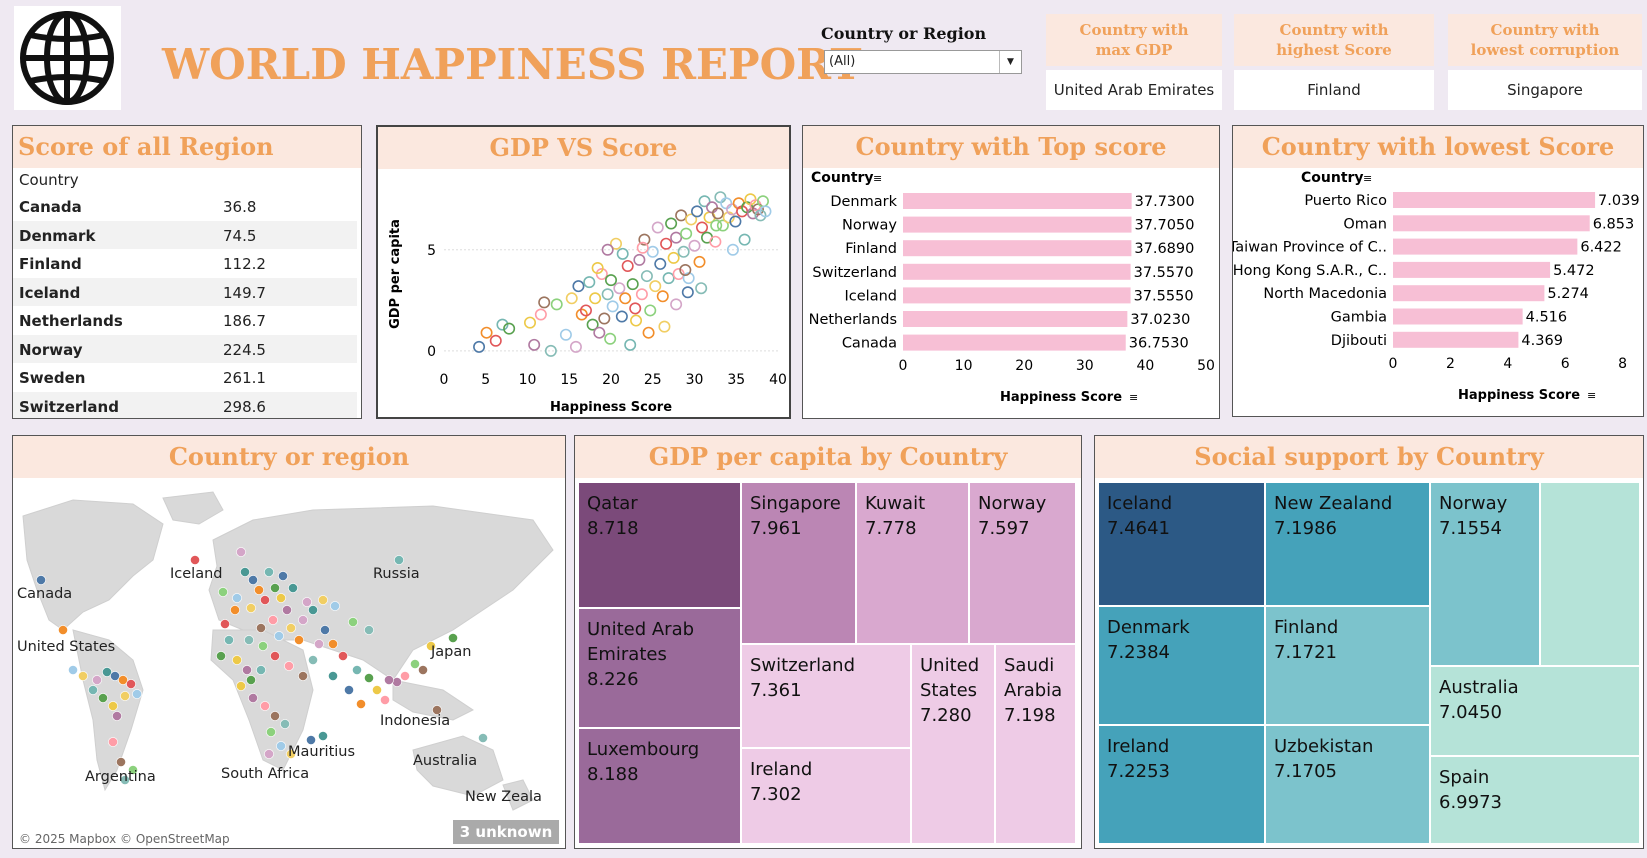 The image size is (1647, 858). Describe the element at coordinates (954, 745) in the screenshot. I see `treemap-cell: United States 7.280` at that location.